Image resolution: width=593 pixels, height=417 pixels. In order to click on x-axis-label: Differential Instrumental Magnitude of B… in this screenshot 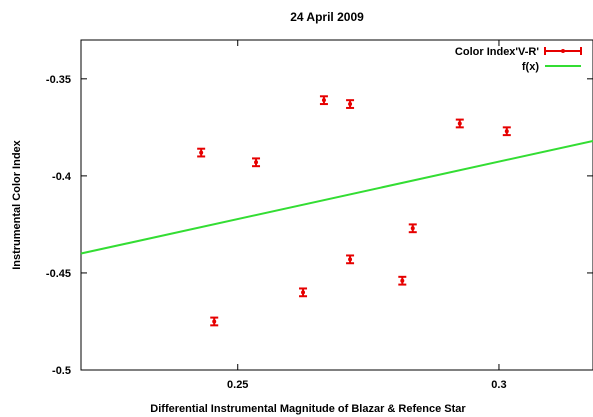, I will do `click(308, 409)`.